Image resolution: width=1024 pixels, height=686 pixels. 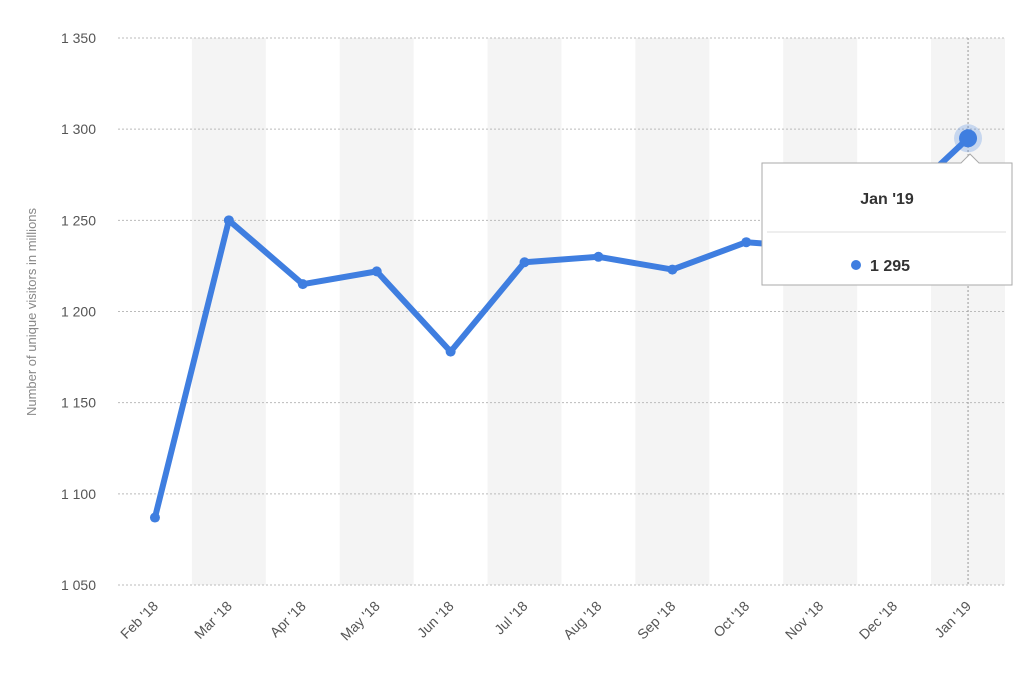 I want to click on x-tick-label: Apr '18, so click(x=288, y=619).